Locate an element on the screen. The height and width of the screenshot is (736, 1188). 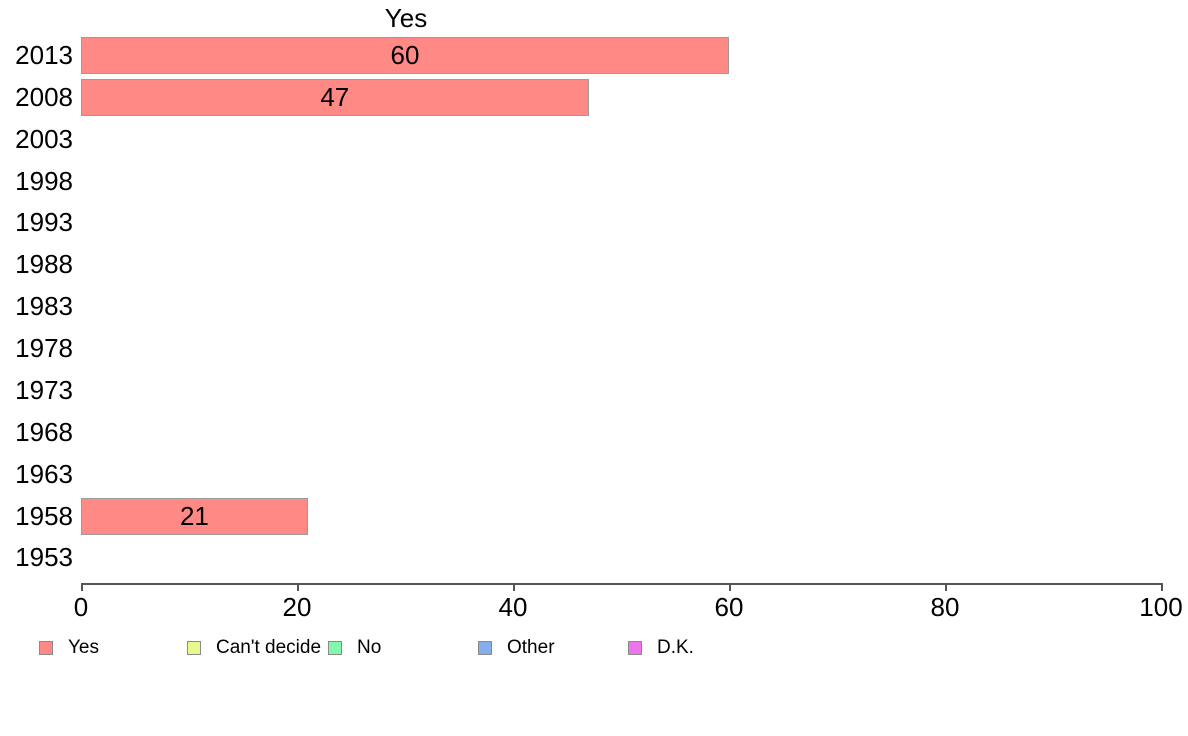
legend-label: Other is located at coordinates (531, 647).